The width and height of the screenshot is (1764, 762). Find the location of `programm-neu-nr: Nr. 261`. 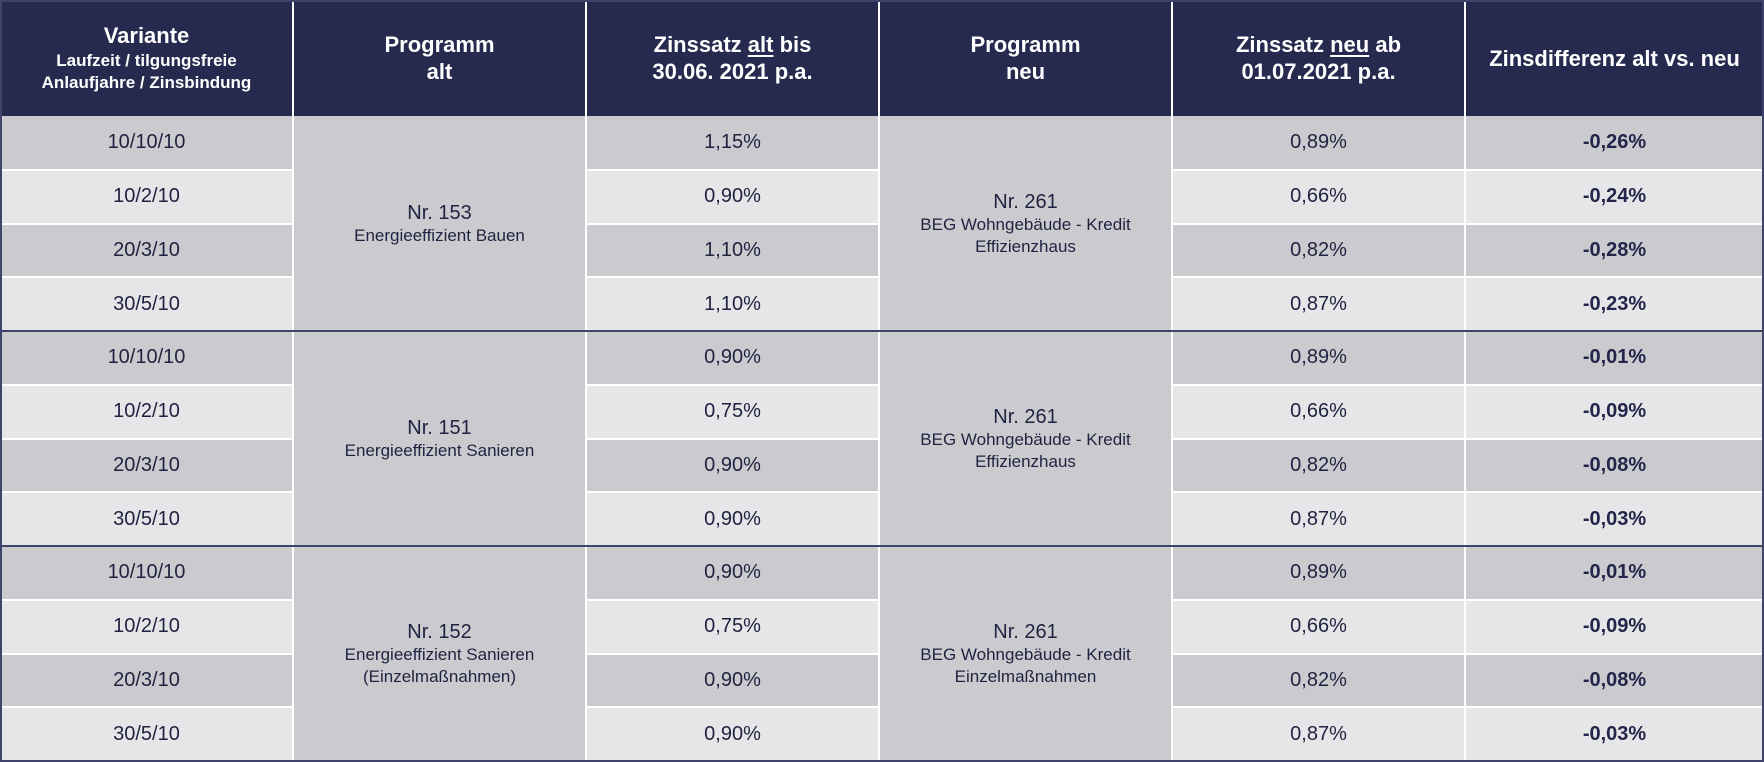

programm-neu-nr: Nr. 261 is located at coordinates (1025, 631).